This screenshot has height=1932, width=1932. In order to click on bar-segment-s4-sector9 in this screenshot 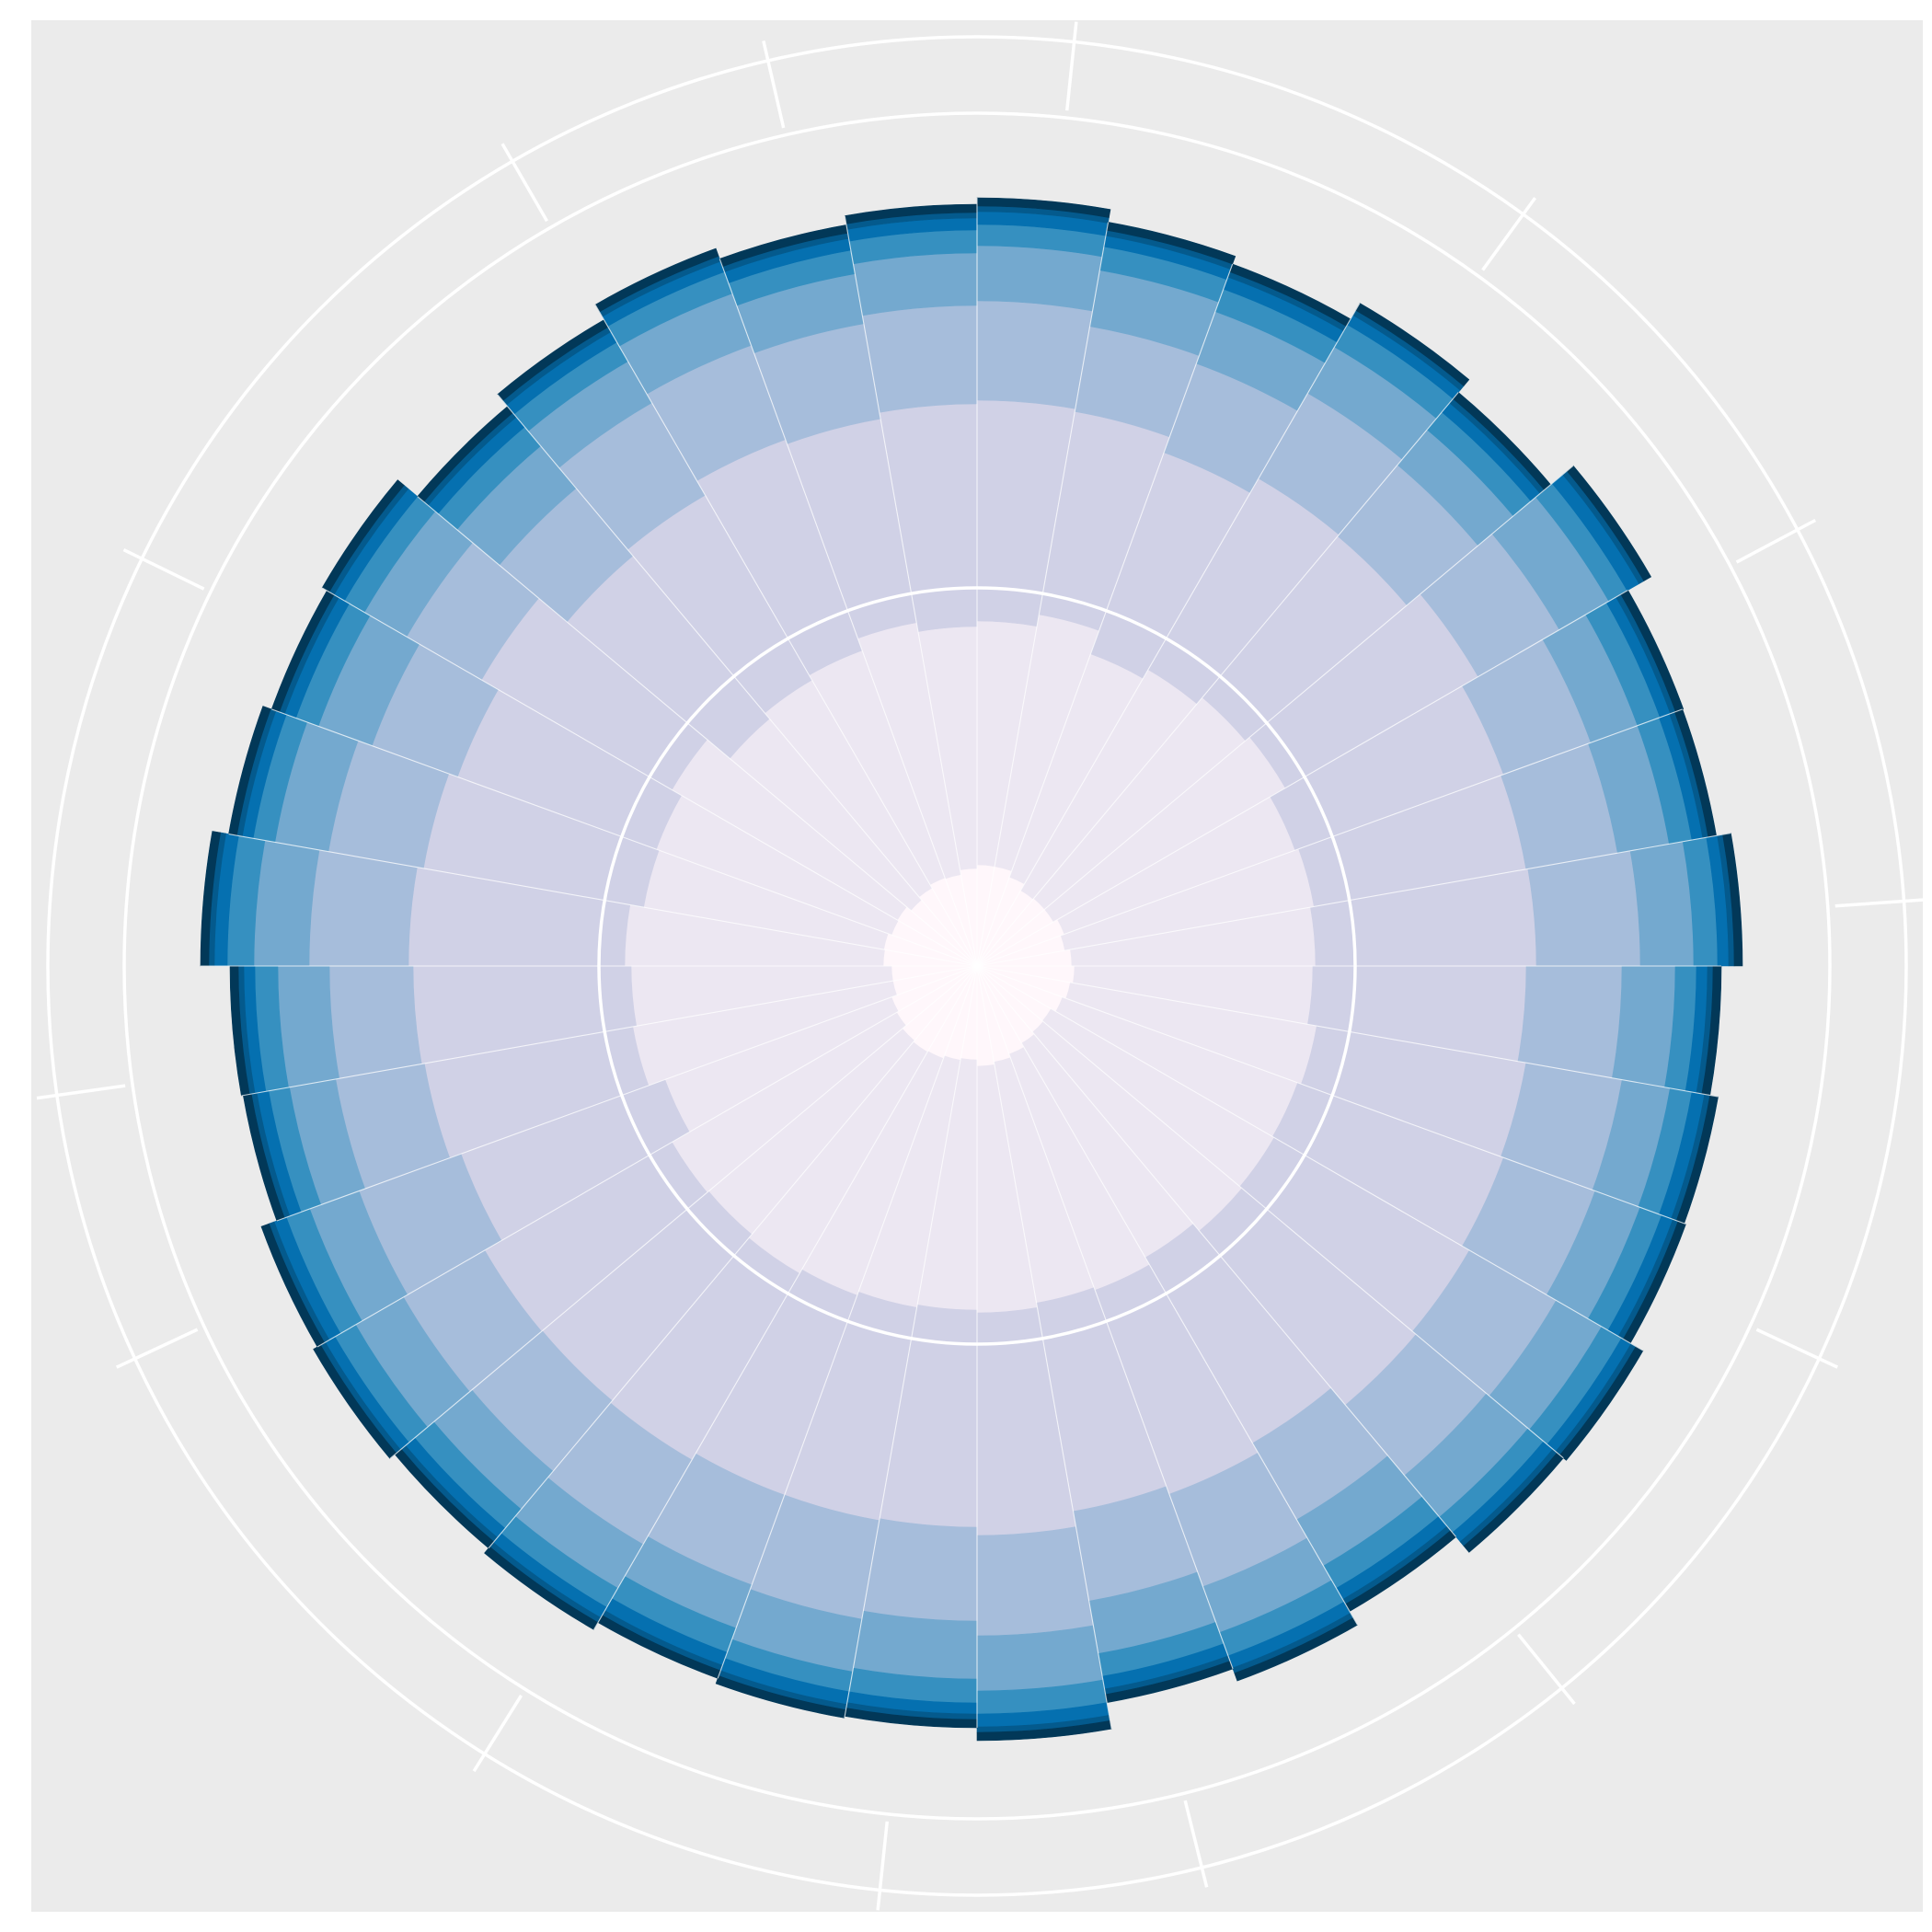, I will do `click(1584, 908)`.